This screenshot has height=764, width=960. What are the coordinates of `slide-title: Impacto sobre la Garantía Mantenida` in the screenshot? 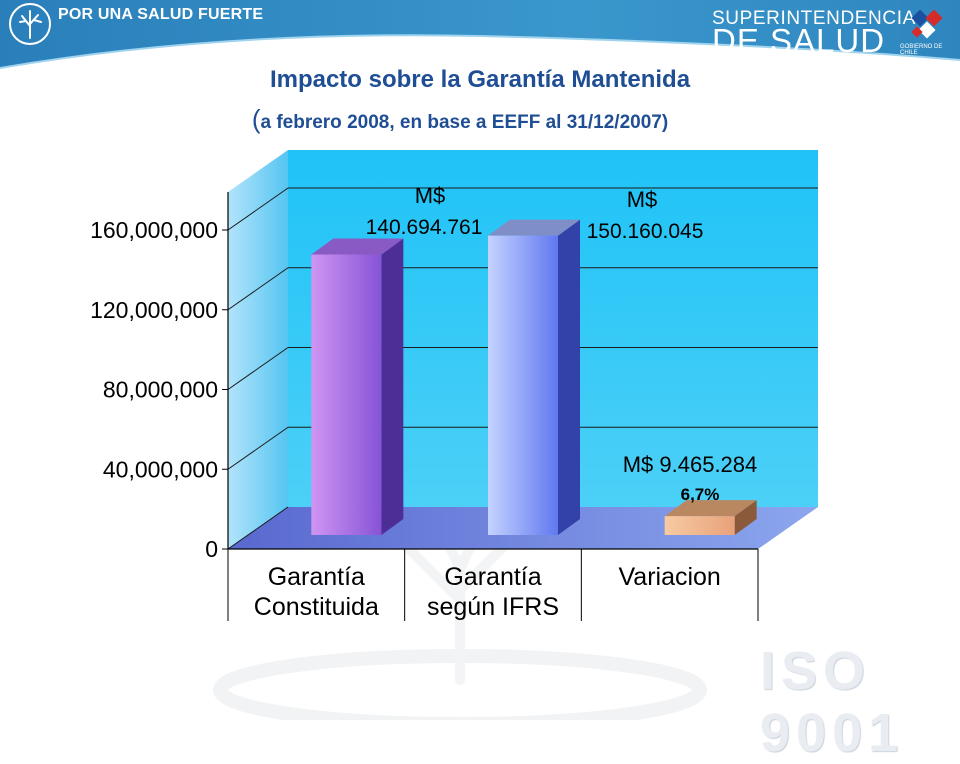 It's located at (480, 79).